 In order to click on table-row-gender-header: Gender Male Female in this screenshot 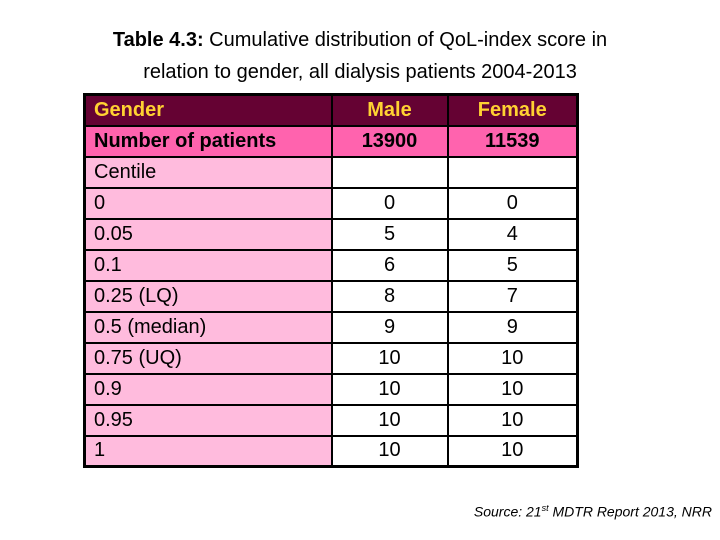, I will do `click(331, 110)`.